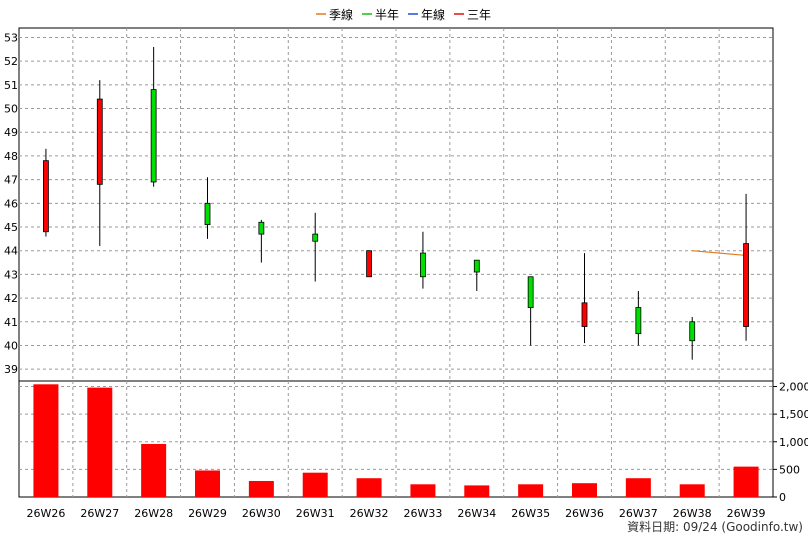 The image size is (808, 544). I want to click on price-tick-label: 46, so click(11, 203).